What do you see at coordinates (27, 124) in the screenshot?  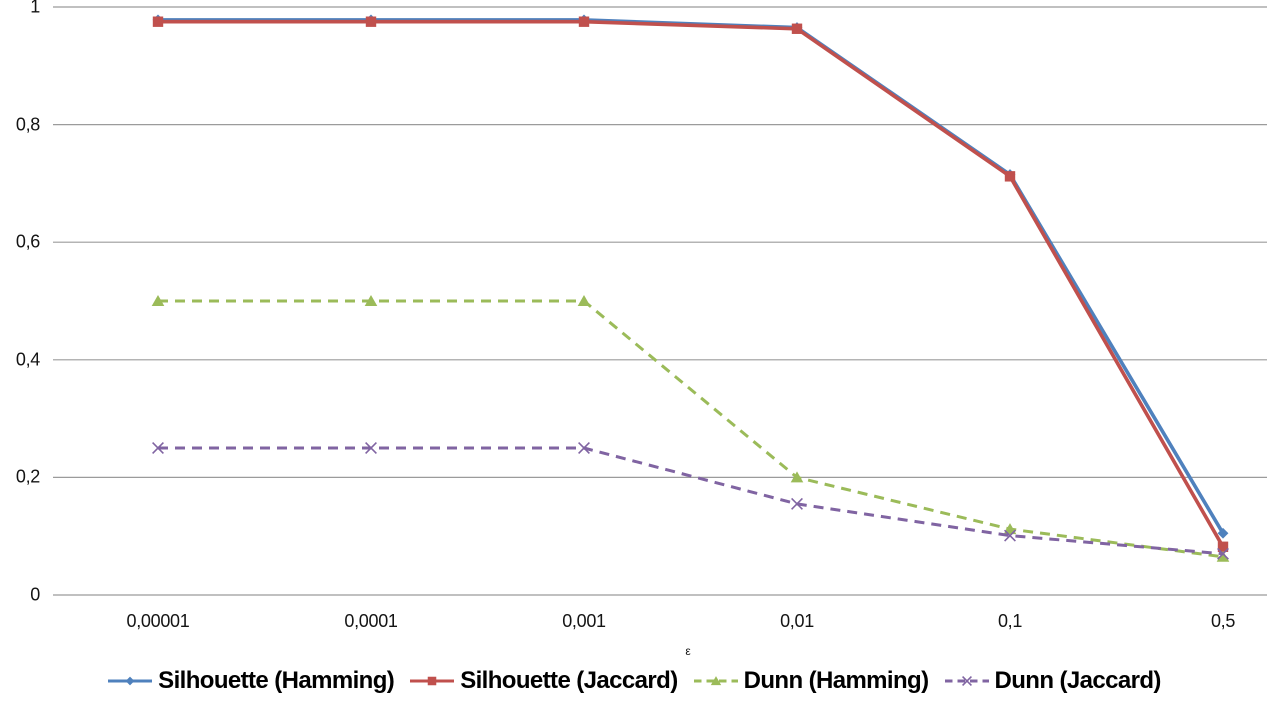 I see `y-tick-label: 0,8` at bounding box center [27, 124].